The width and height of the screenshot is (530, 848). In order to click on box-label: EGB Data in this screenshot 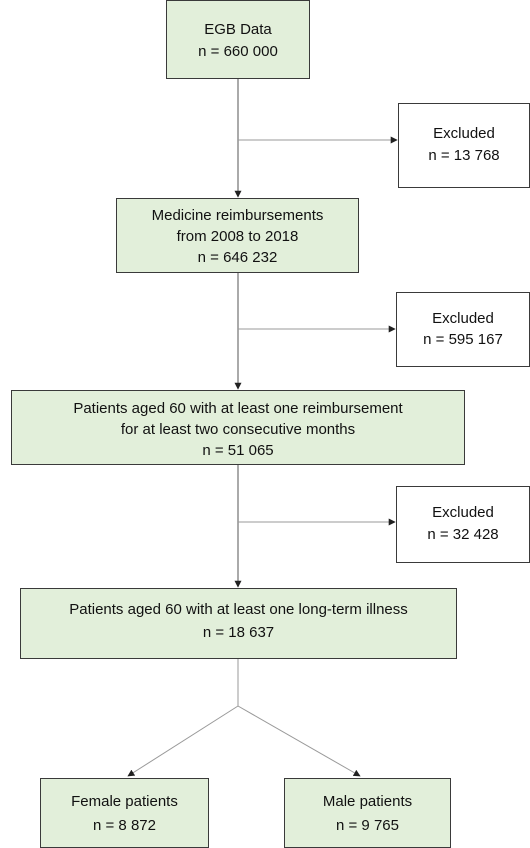, I will do `click(238, 29)`.